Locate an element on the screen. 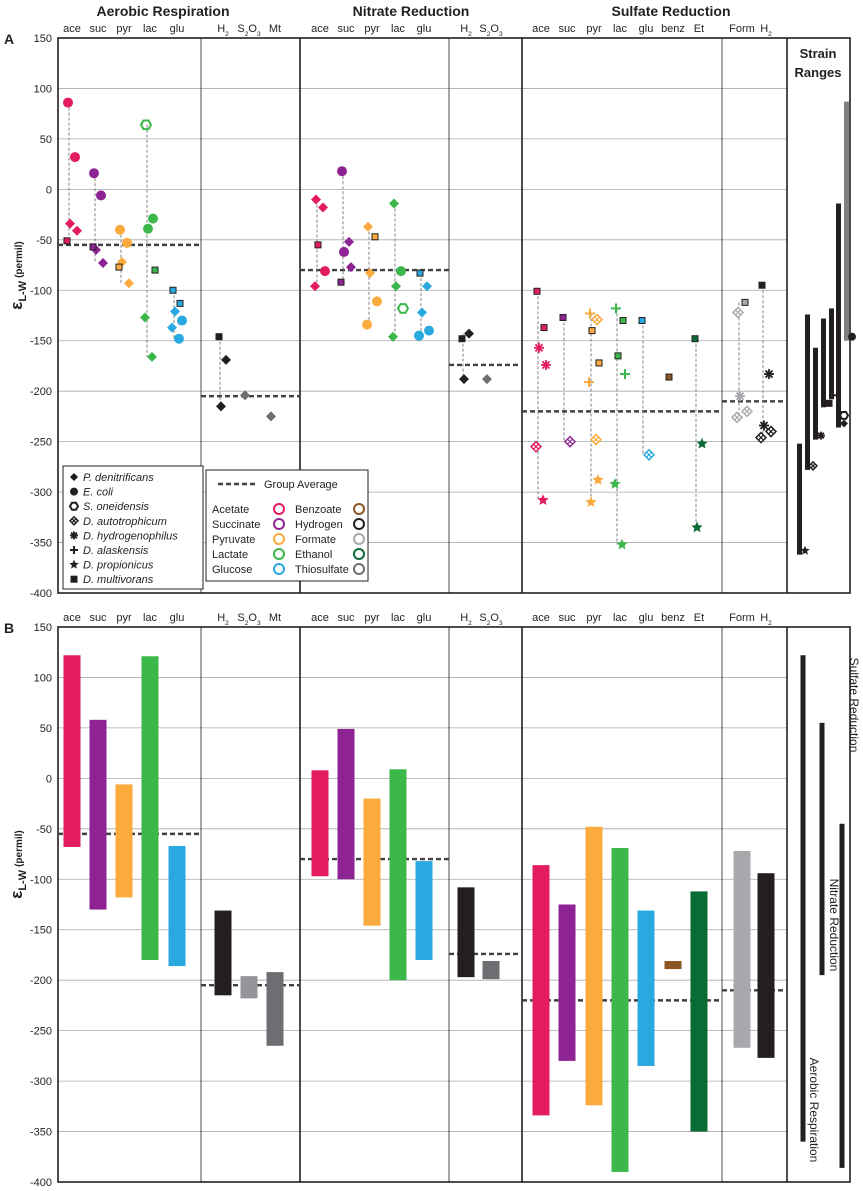  strain-legend-box is located at coordinates (133, 527).